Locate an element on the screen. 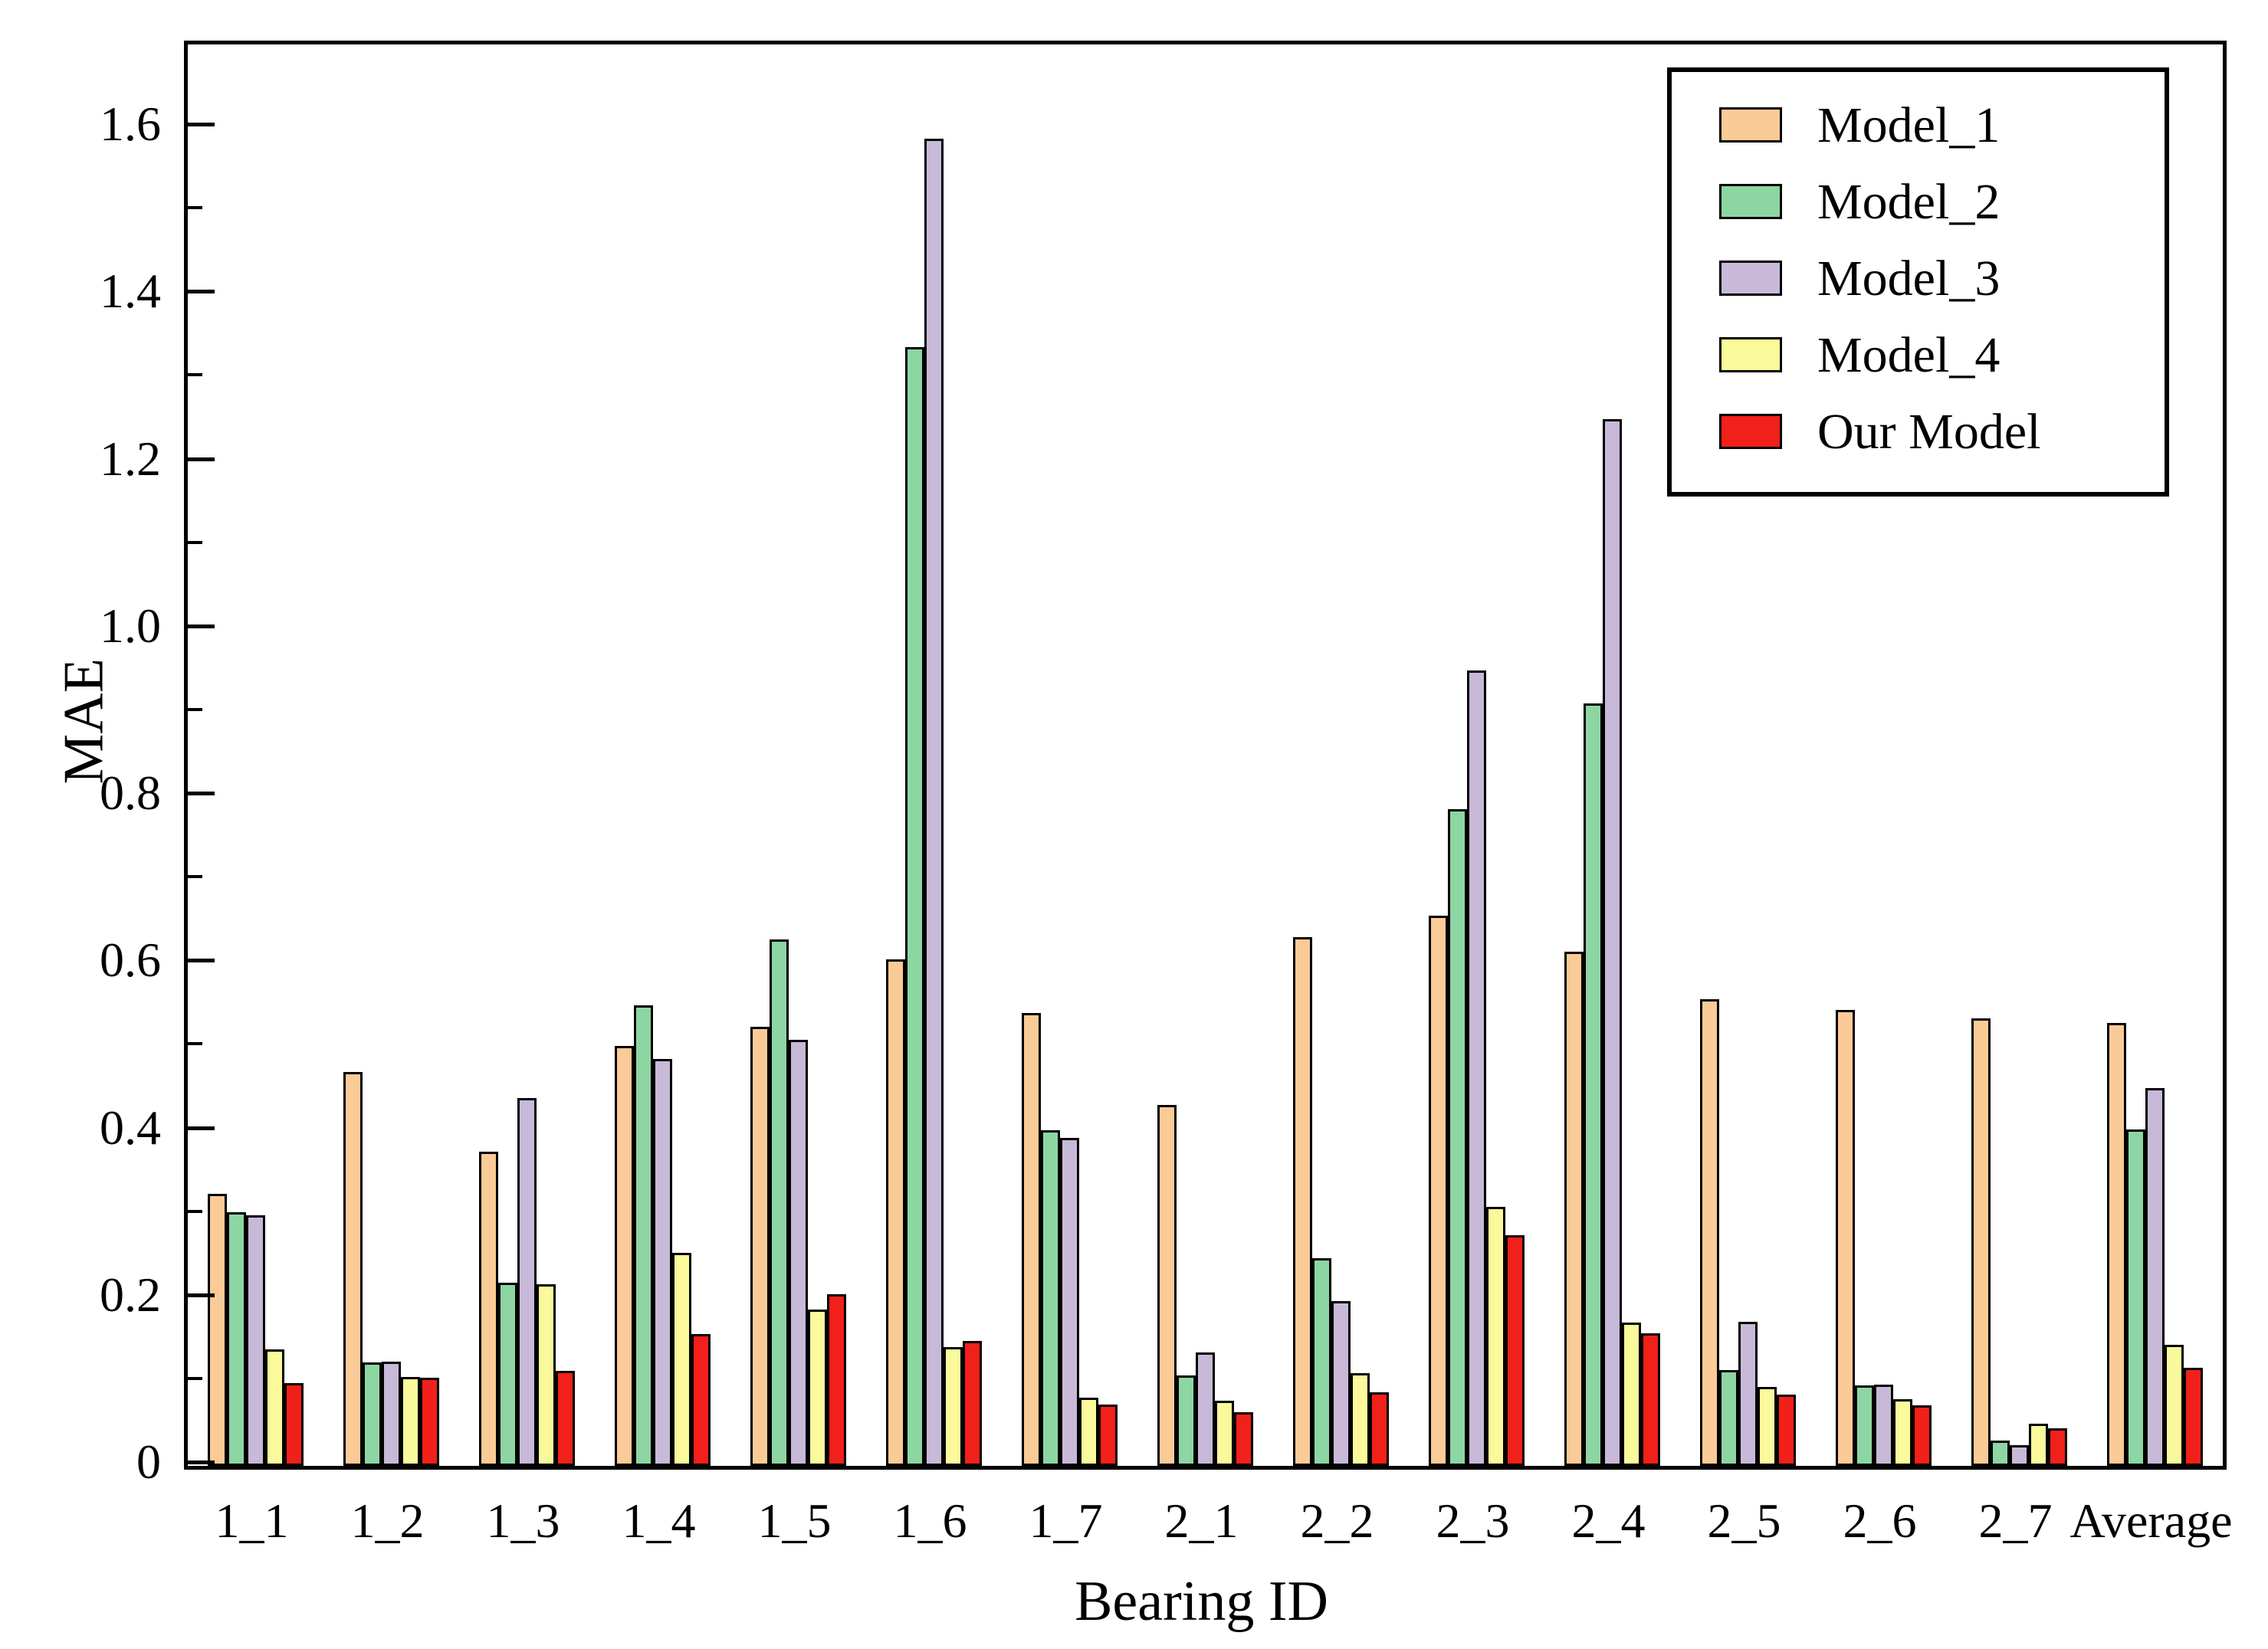  legend-item-model_1: Model_1 is located at coordinates (1918, 127).